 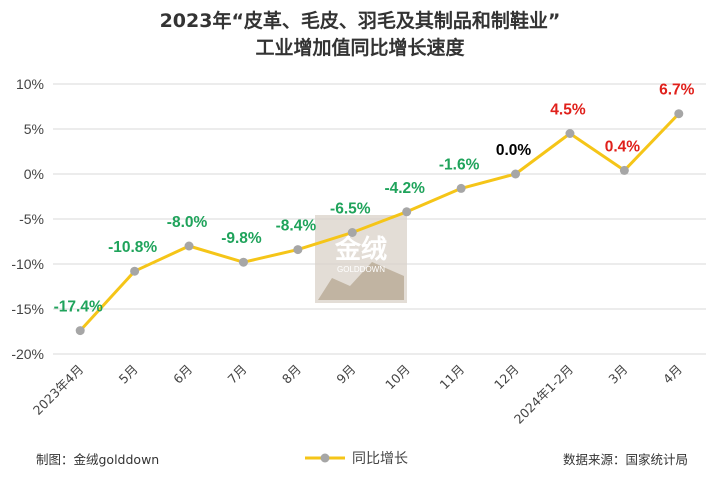 I want to click on watermark-shape, so click(x=361, y=281).